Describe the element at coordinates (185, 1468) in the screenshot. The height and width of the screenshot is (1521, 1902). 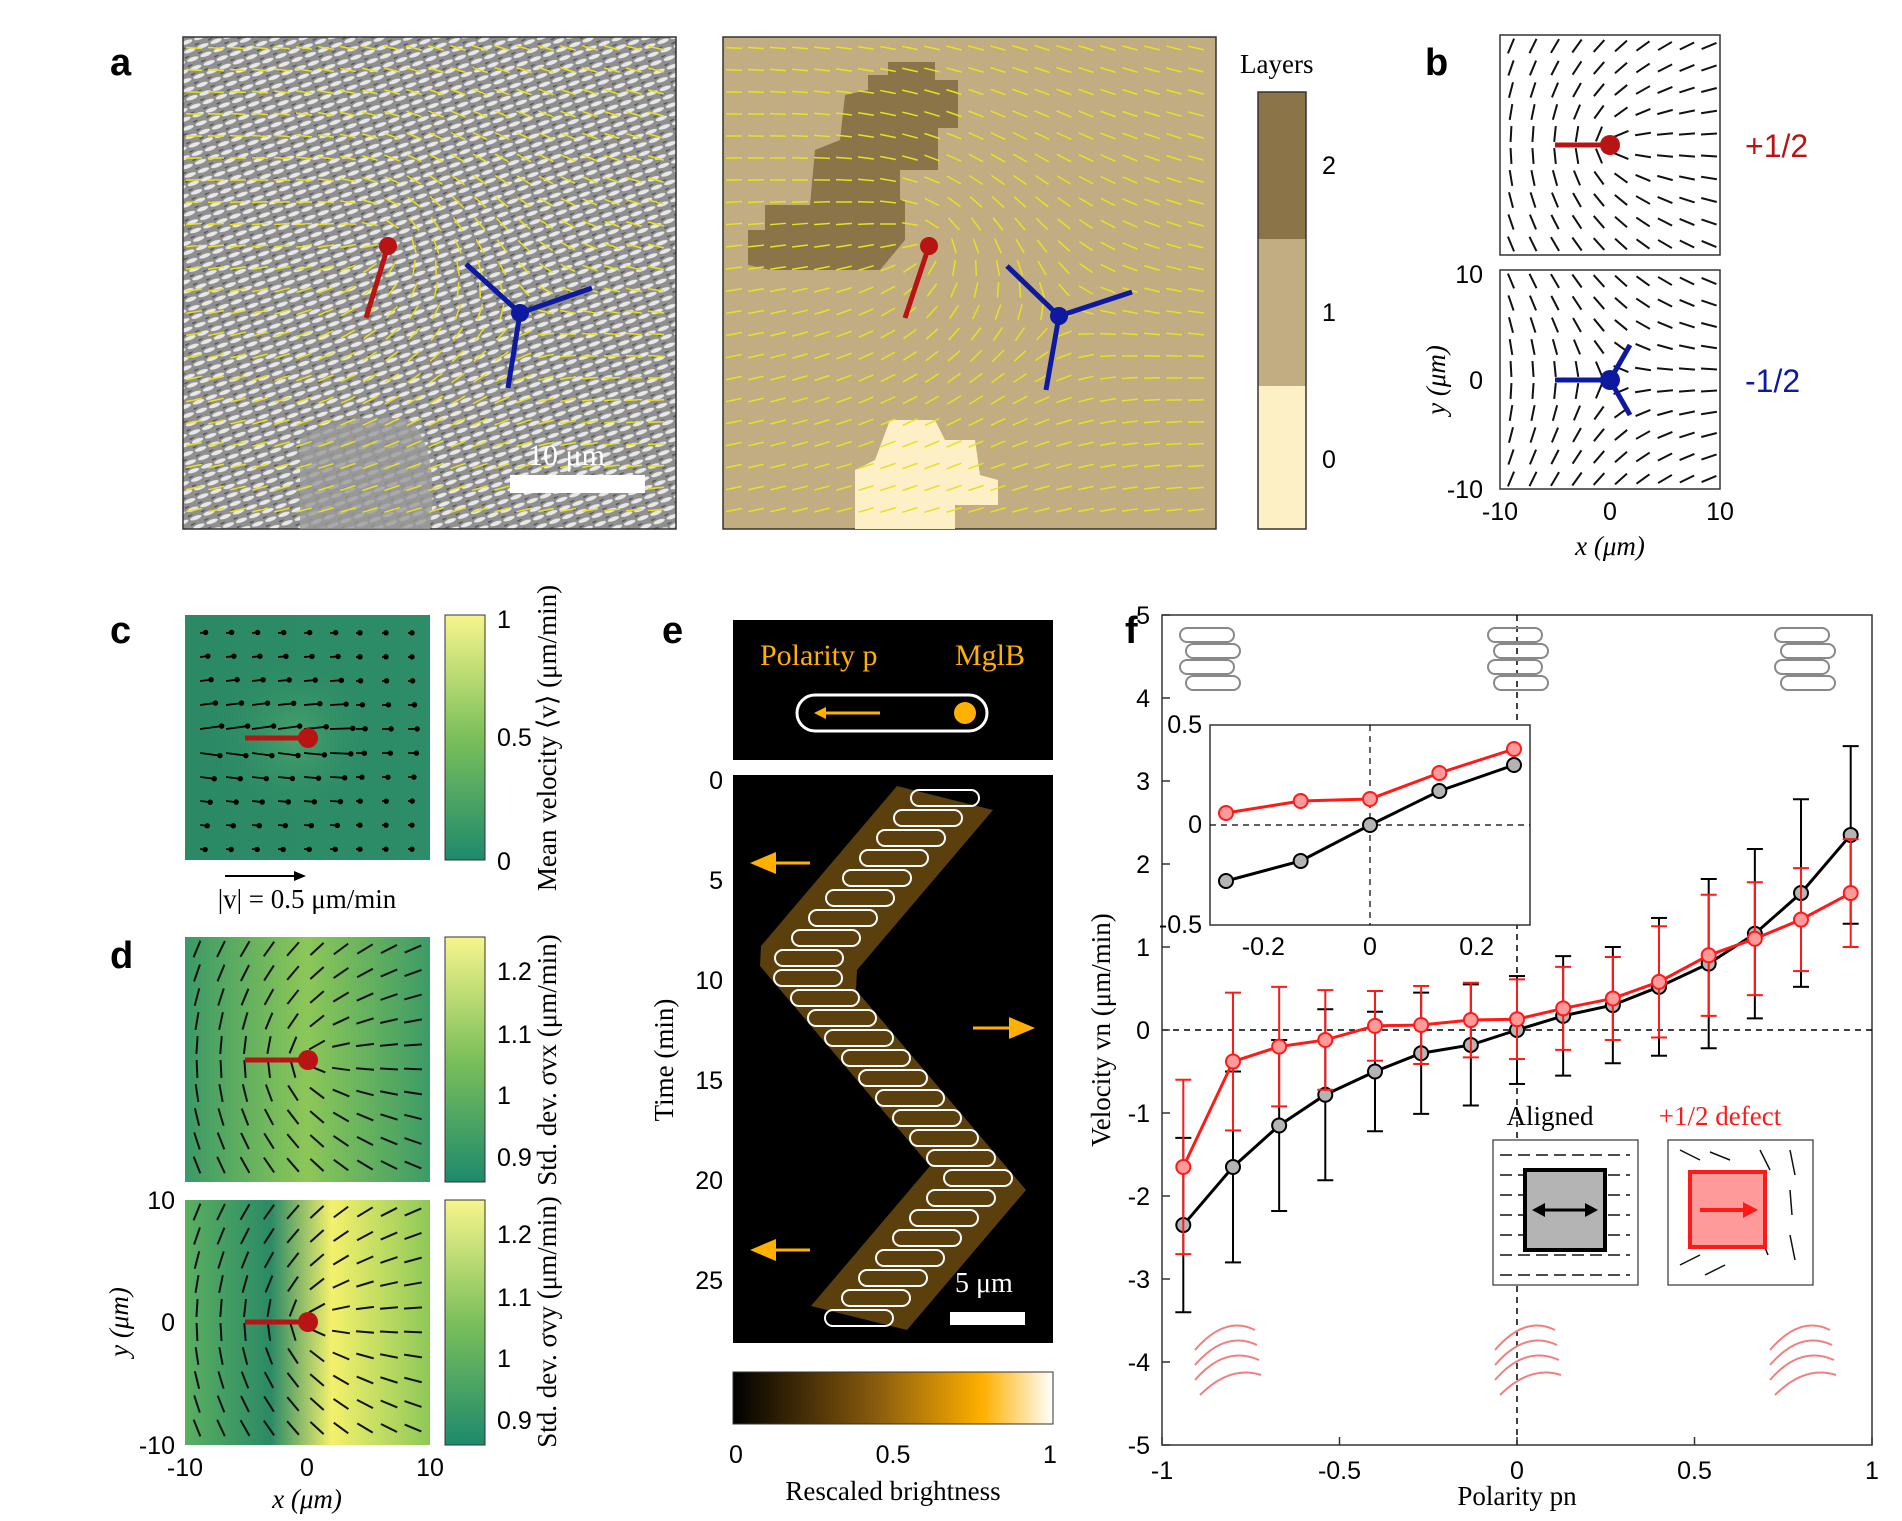
I see `d-xtick--10: -10` at that location.